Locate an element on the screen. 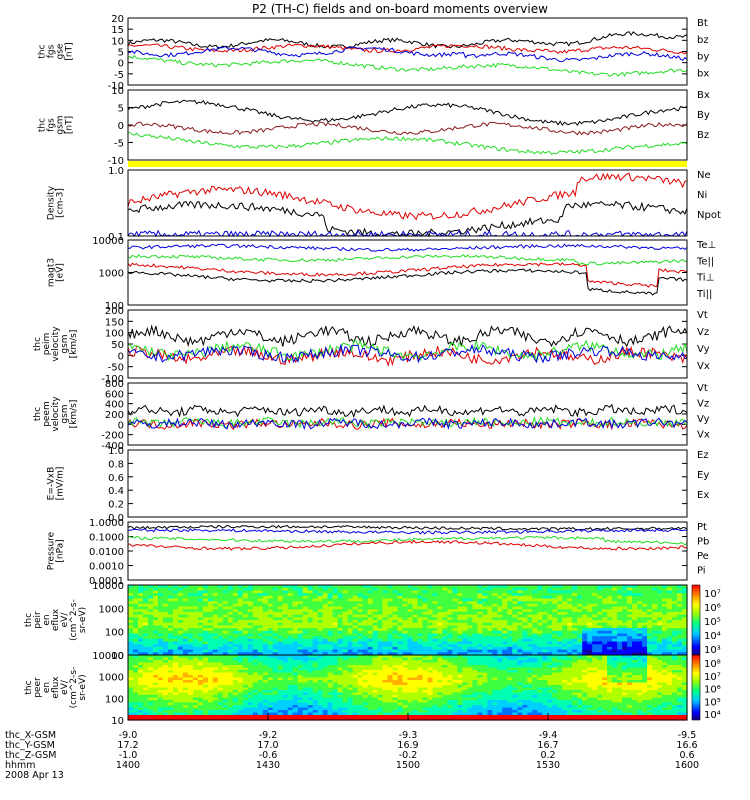 The width and height of the screenshot is (750, 800). ylabel-line: eflux is located at coordinates (56, 619).